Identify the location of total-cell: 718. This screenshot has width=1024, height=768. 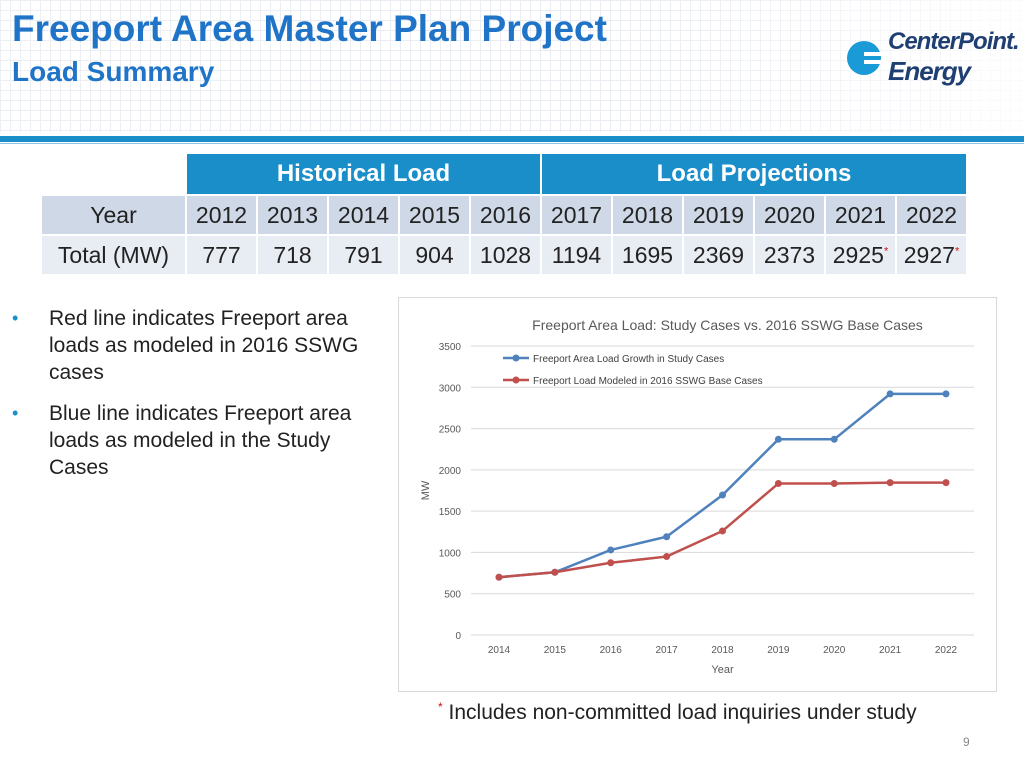
(292, 255).